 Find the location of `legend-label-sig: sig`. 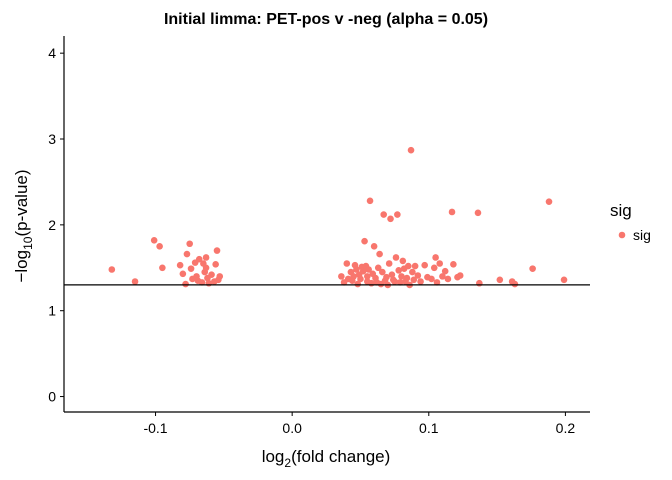

legend-label-sig: sig is located at coordinates (642, 235).